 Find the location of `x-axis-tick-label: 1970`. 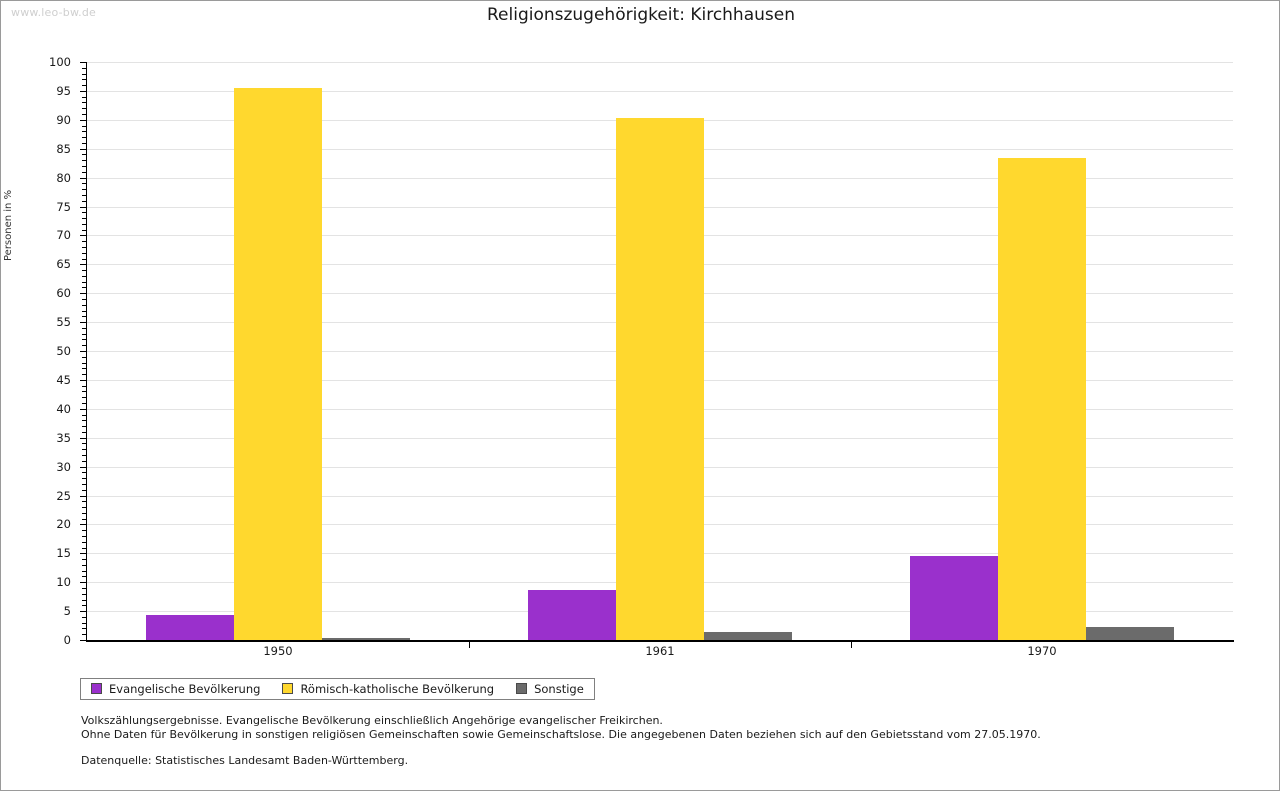

x-axis-tick-label: 1970 is located at coordinates (1042, 651).